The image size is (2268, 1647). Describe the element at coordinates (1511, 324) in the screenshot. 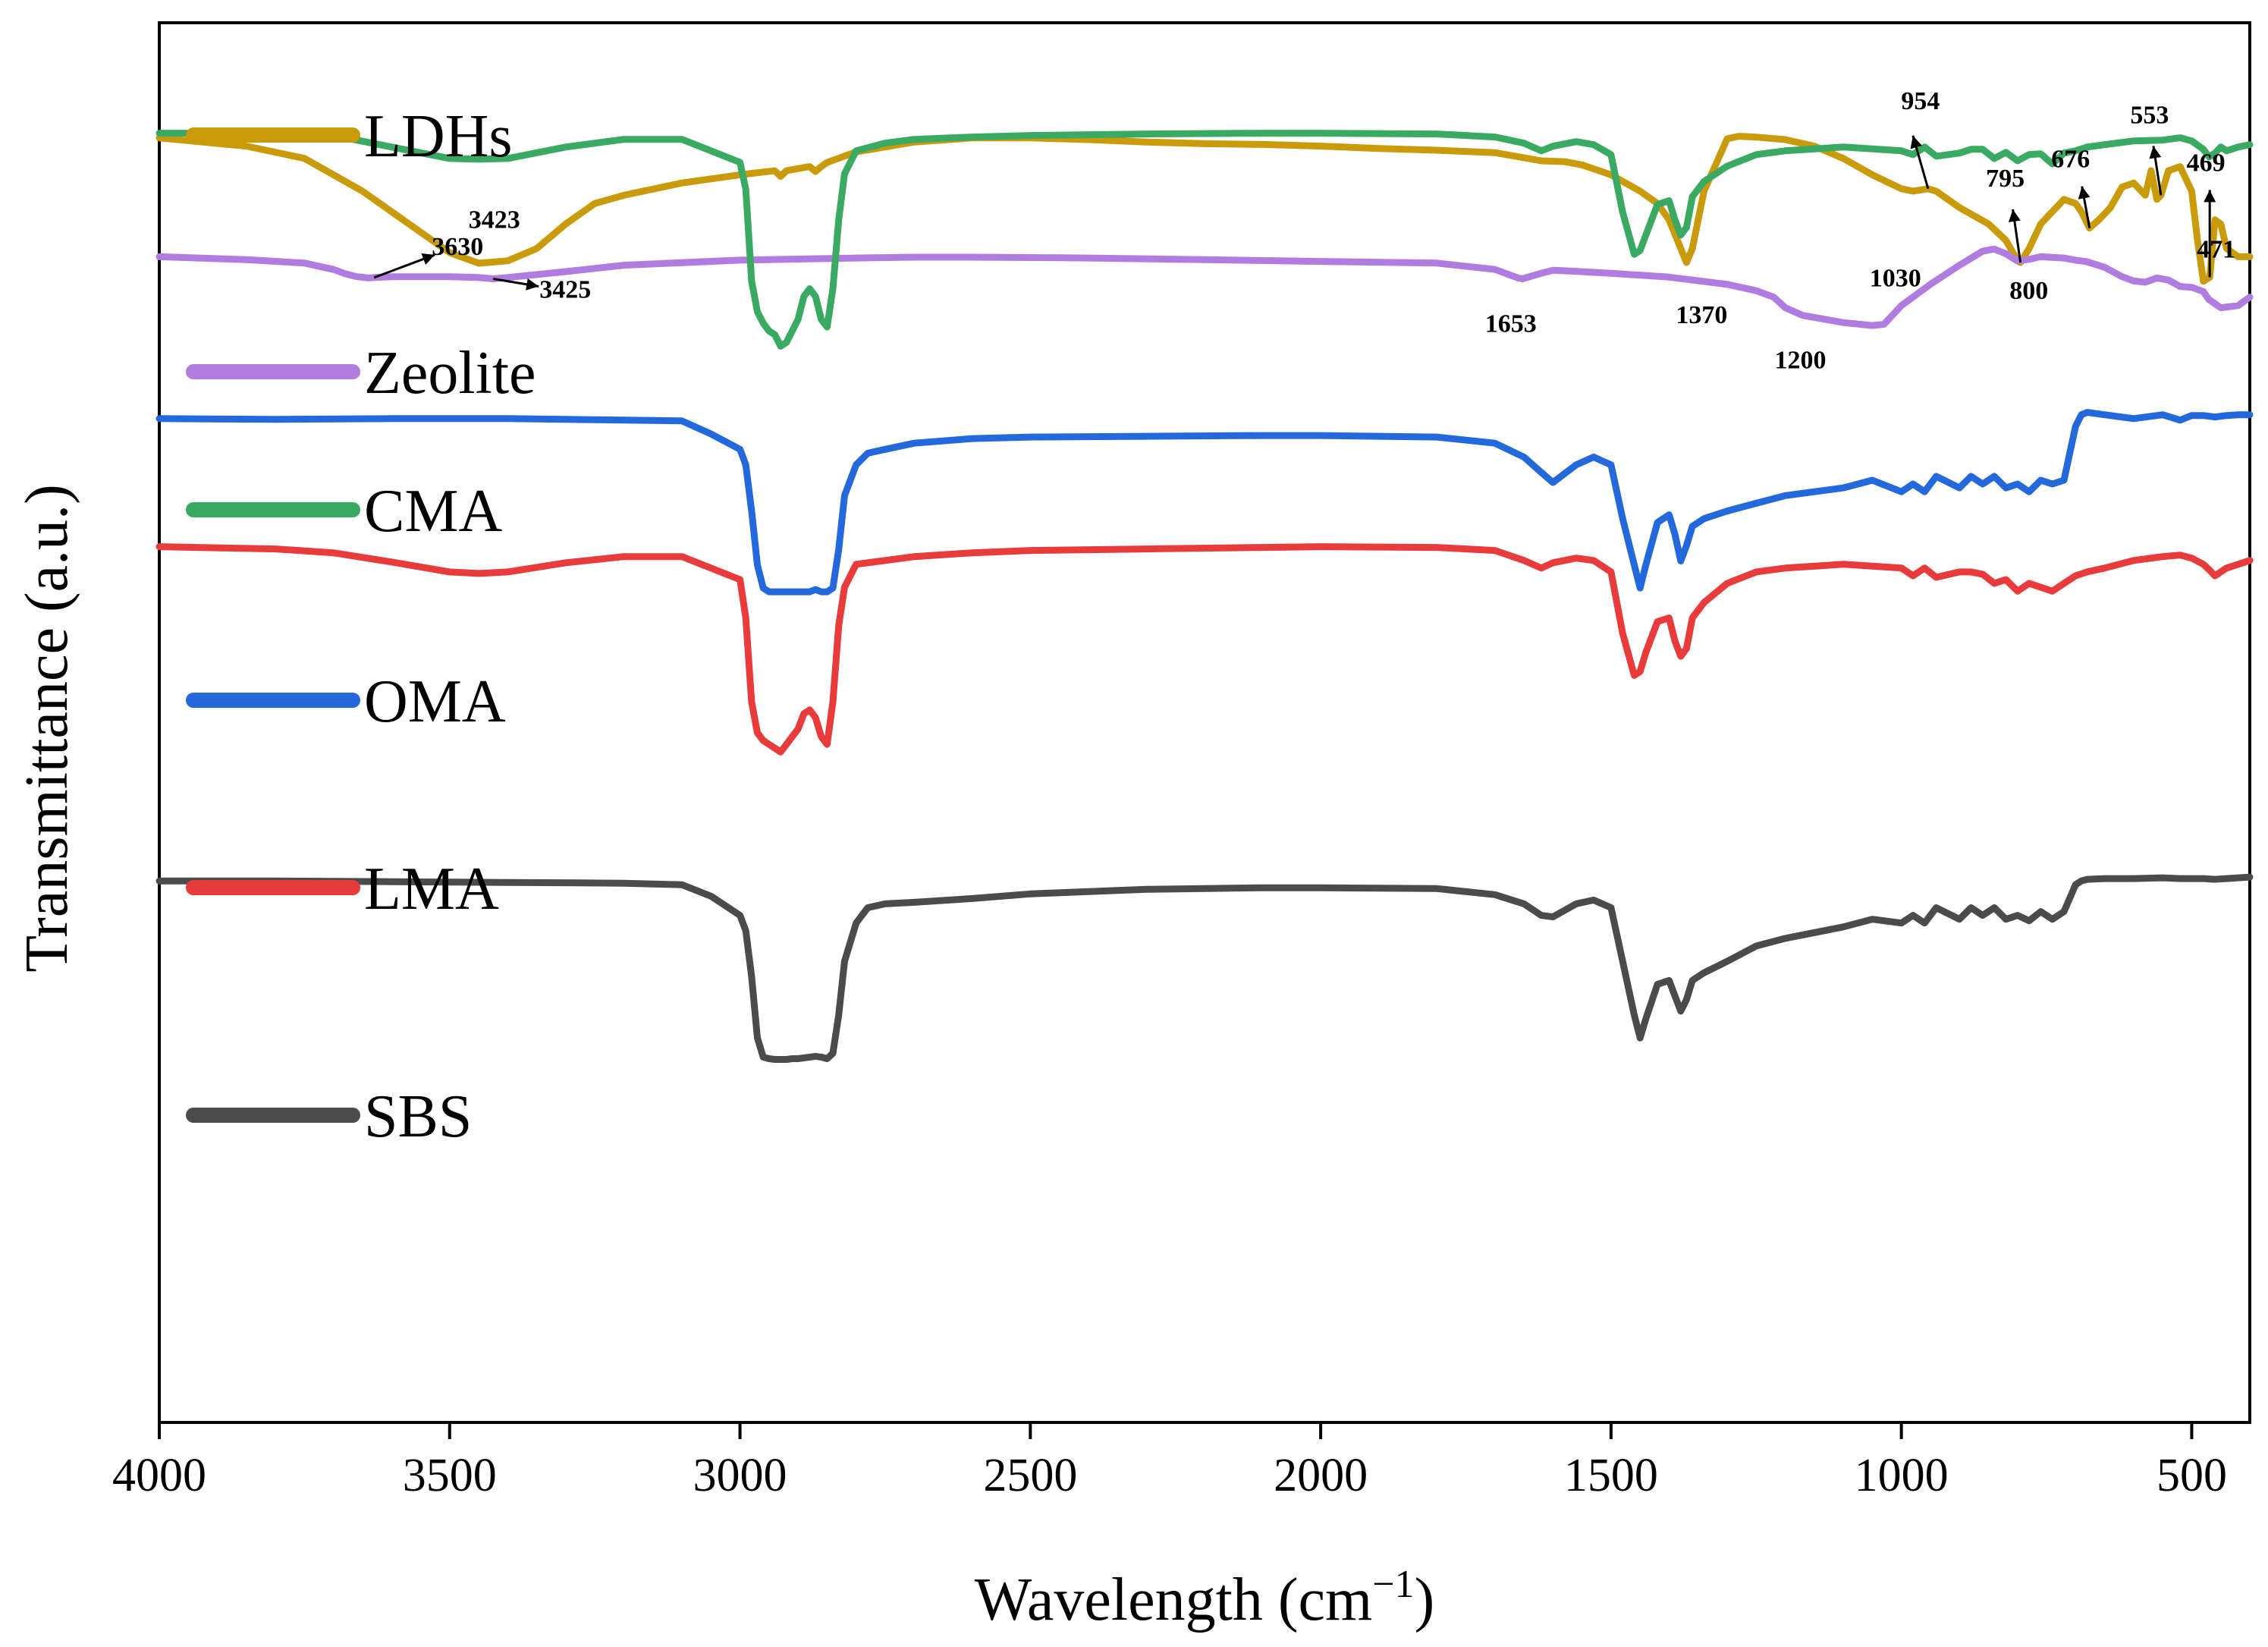

I see `annotation-1653: 1653` at that location.